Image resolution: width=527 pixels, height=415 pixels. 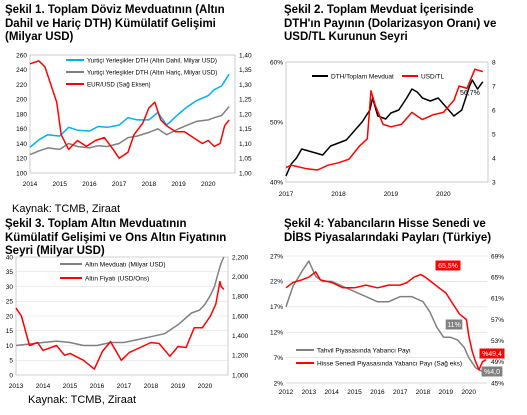 What do you see at coordinates (89, 184) in the screenshot?
I see `c1-x-tick-label: 2016` at bounding box center [89, 184].